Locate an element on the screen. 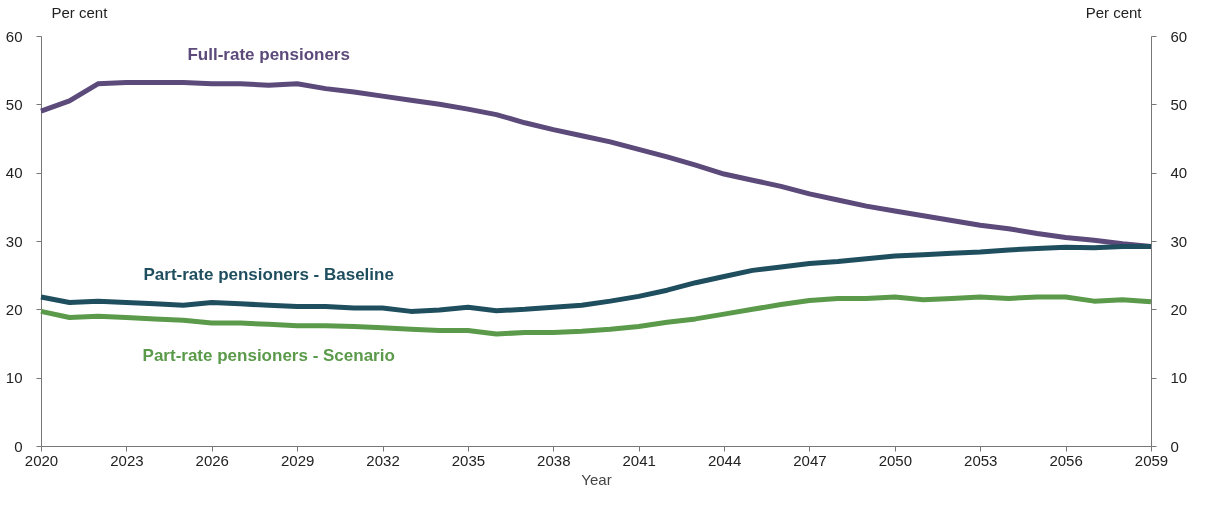  y-tick-label: 20 is located at coordinates (14, 309).